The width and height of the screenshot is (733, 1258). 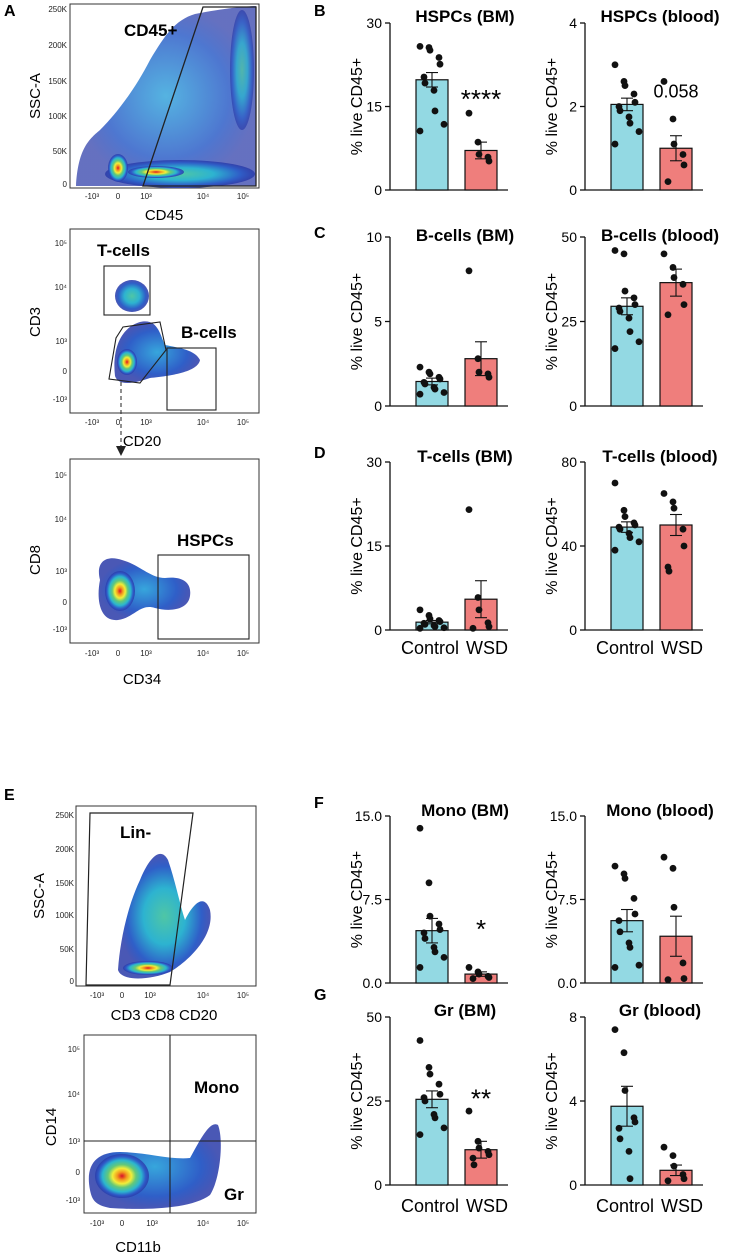 I want to click on y-tick-label: 8, so click(x=573, y=1017).